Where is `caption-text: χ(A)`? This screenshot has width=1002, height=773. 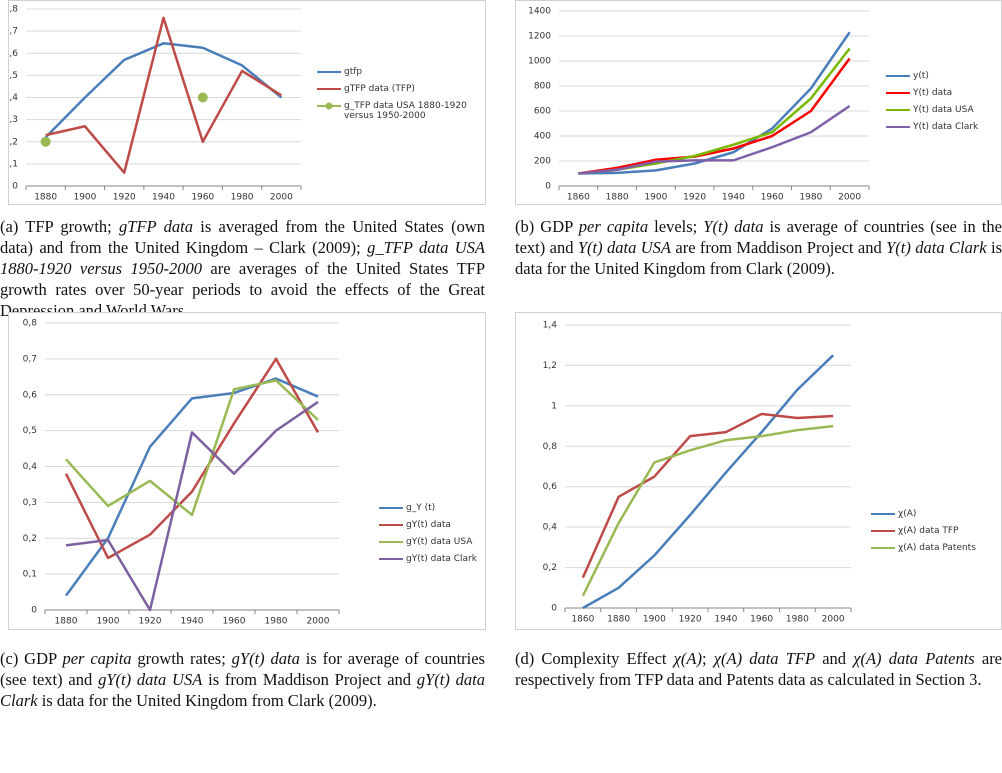
caption-text: χ(A) is located at coordinates (687, 658).